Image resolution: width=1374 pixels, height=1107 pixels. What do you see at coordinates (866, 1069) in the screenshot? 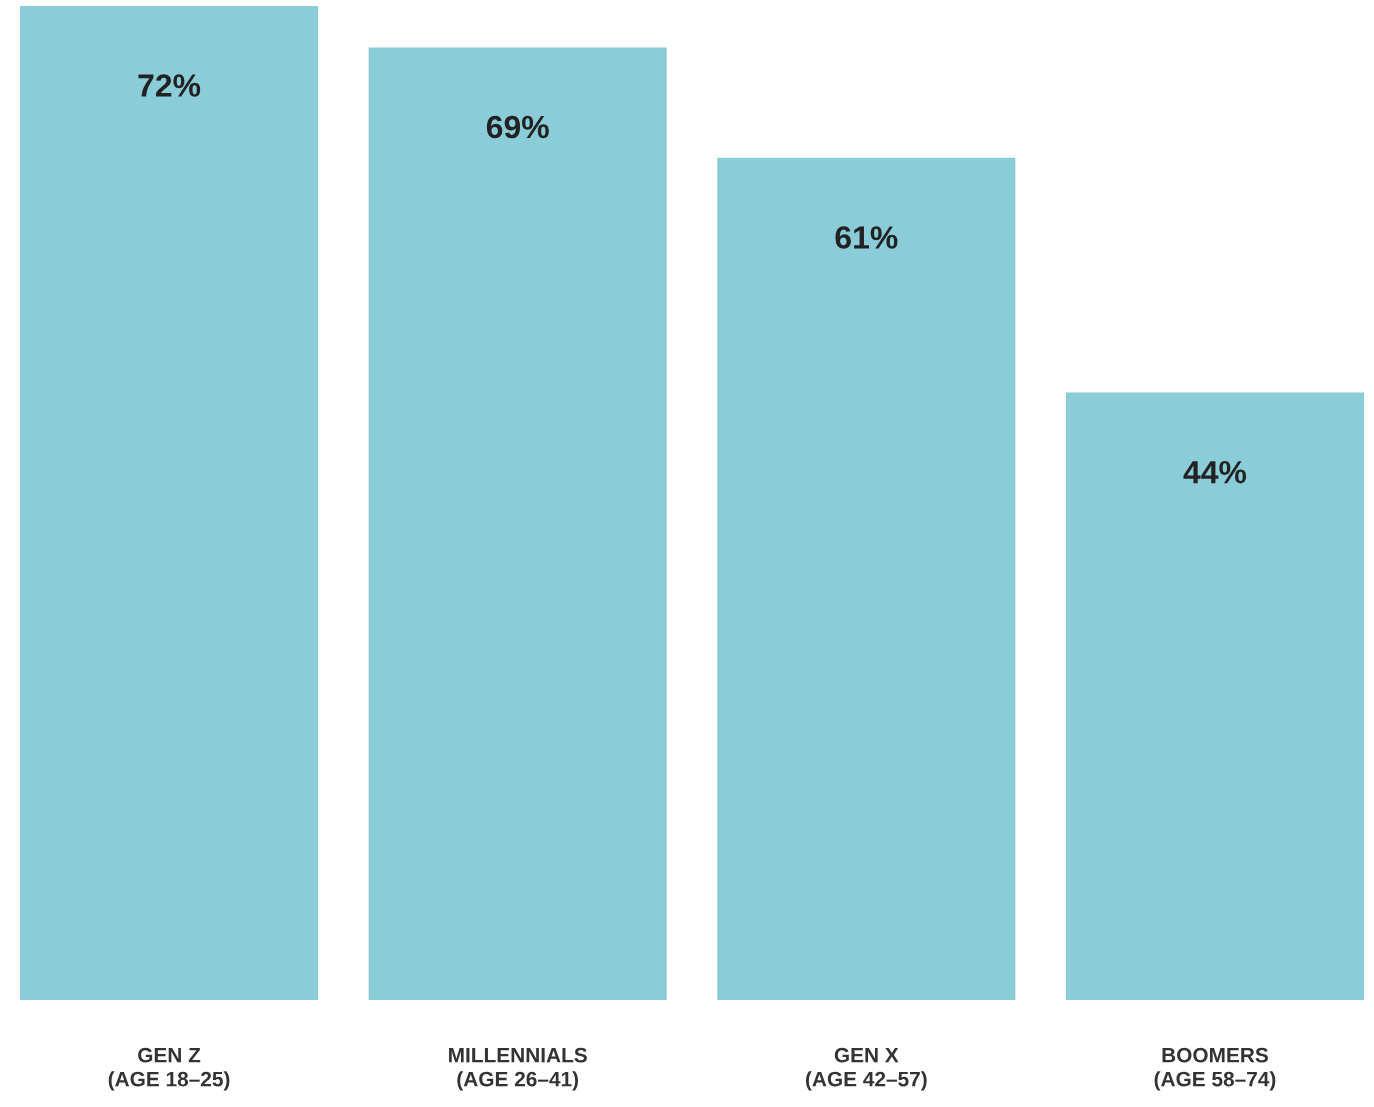
I see `x-tick-label: GEN X (AGE 42–57)` at bounding box center [866, 1069].